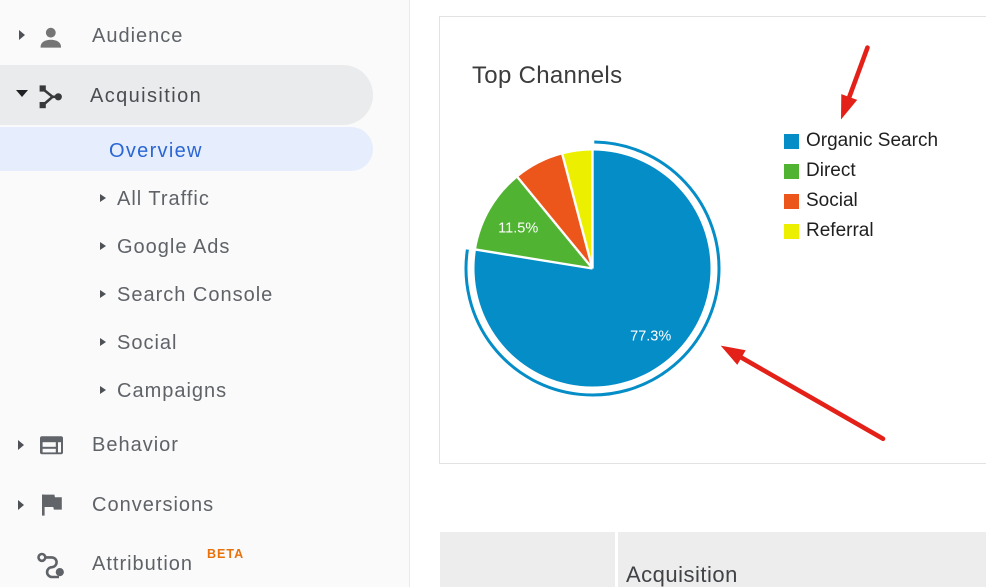 The width and height of the screenshot is (986, 588). What do you see at coordinates (650, 337) in the screenshot?
I see `svg-text: 77.3%` at bounding box center [650, 337].